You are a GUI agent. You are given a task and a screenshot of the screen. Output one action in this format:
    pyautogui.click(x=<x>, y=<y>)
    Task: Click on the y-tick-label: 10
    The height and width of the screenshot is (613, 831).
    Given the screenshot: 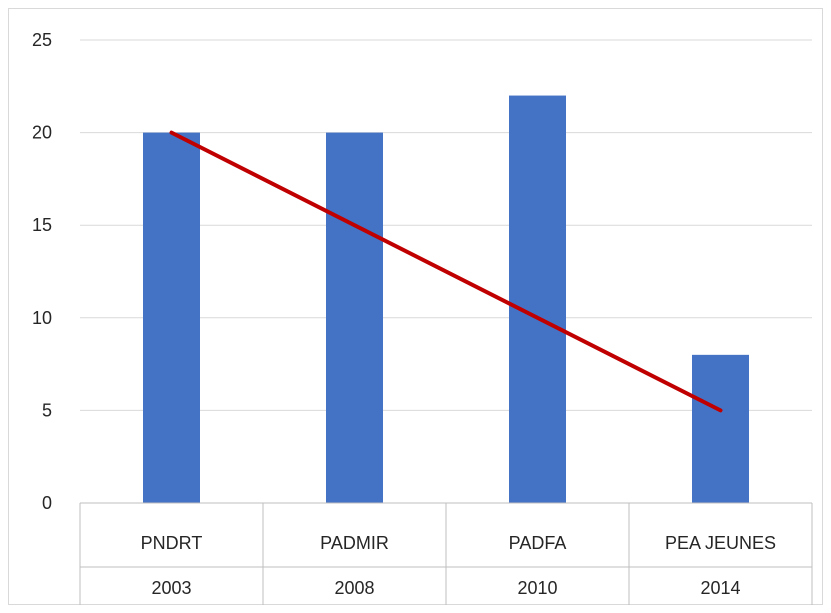 What is the action you would take?
    pyautogui.click(x=42, y=318)
    